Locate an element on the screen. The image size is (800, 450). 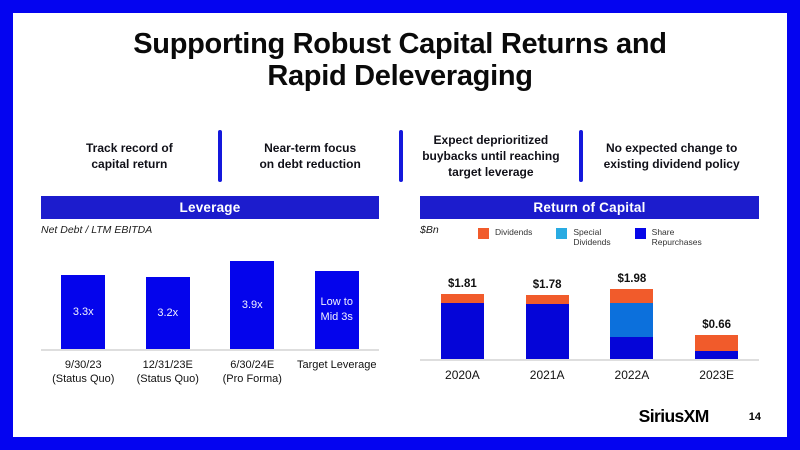
key-point-track-record: Track record of capital return is located at coordinates (129, 155).